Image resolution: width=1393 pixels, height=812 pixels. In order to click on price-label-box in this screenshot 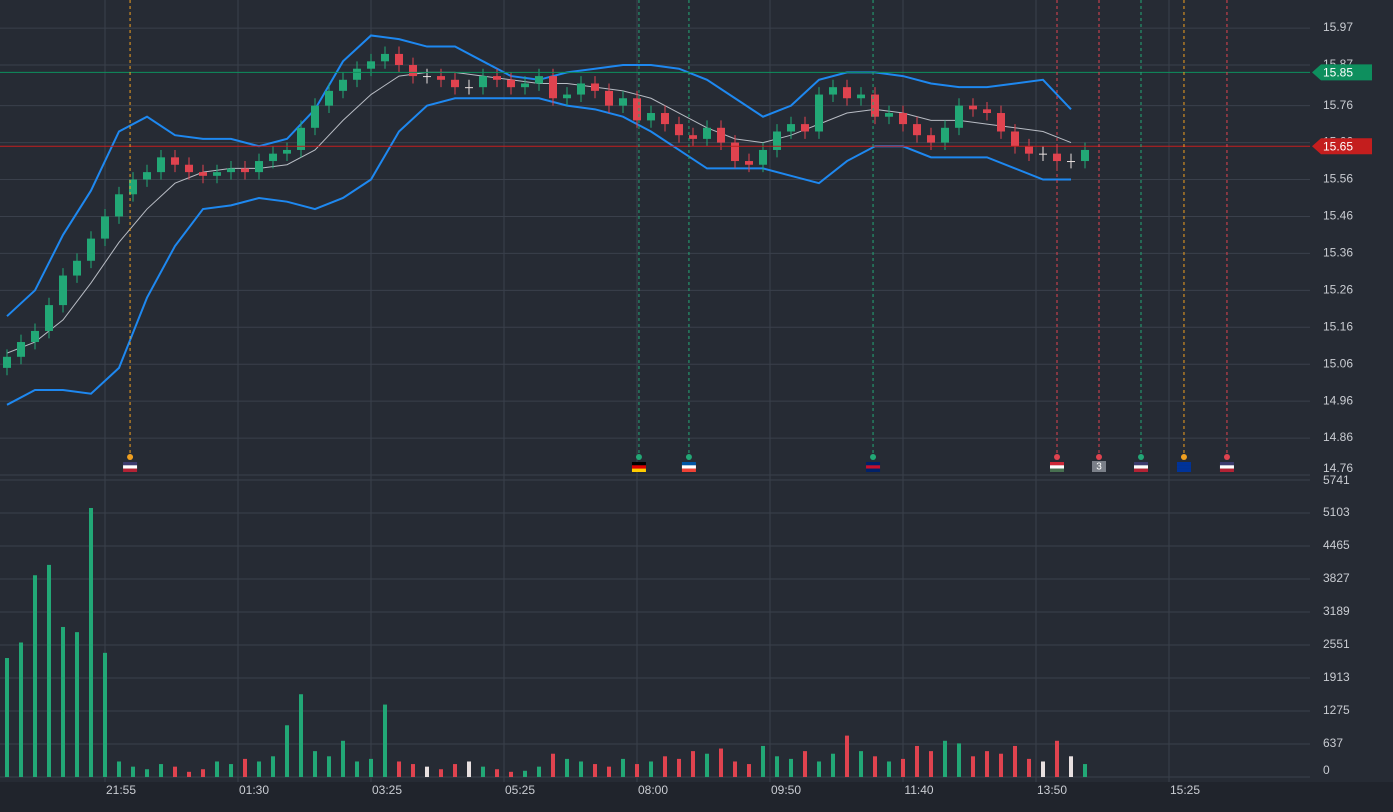, I will do `click(1342, 146)`.